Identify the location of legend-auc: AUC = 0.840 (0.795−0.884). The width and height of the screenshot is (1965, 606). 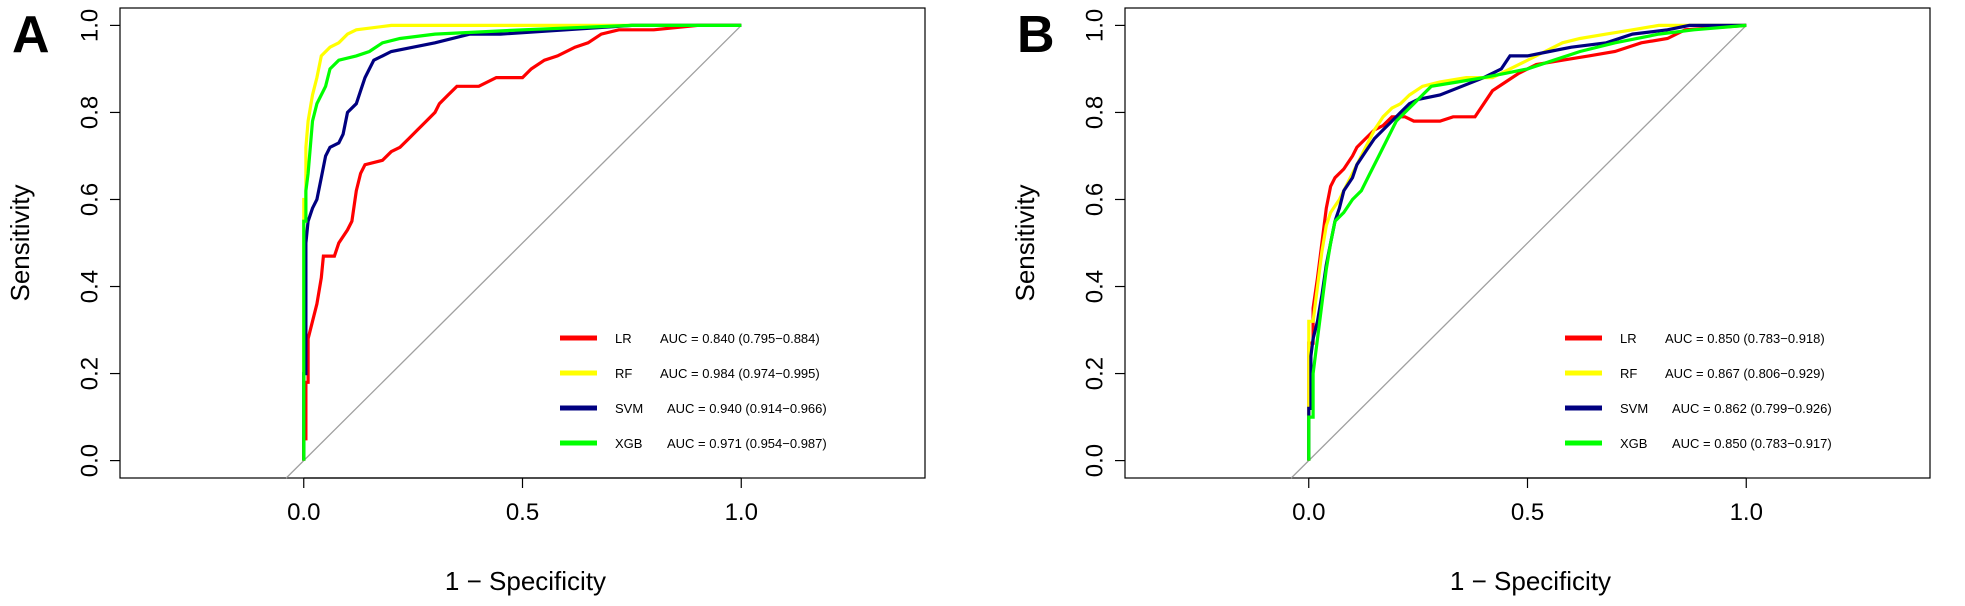
(740, 338).